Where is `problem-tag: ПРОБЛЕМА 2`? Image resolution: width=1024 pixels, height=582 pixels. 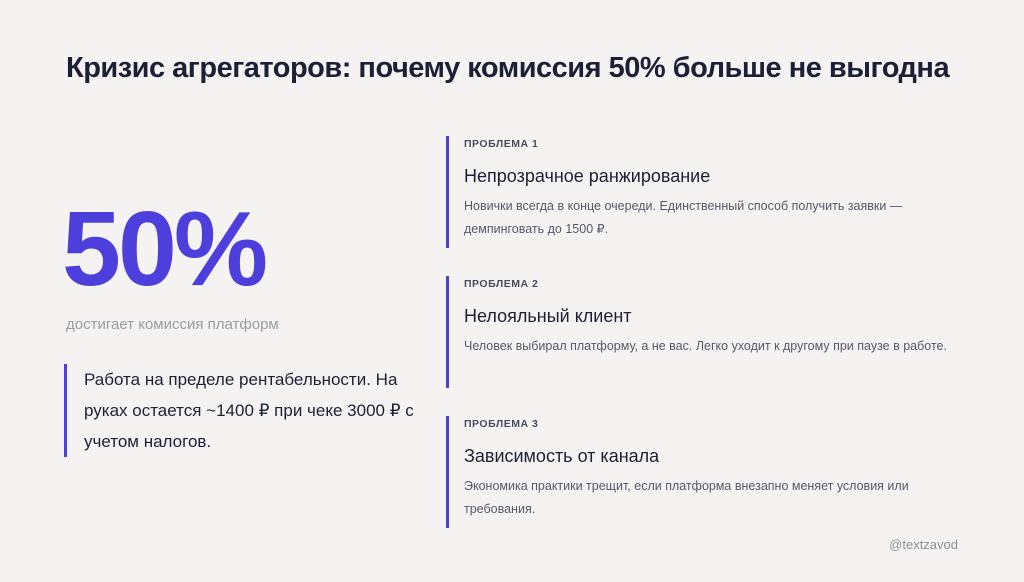 problem-tag: ПРОБЛЕМА 2 is located at coordinates (501, 284).